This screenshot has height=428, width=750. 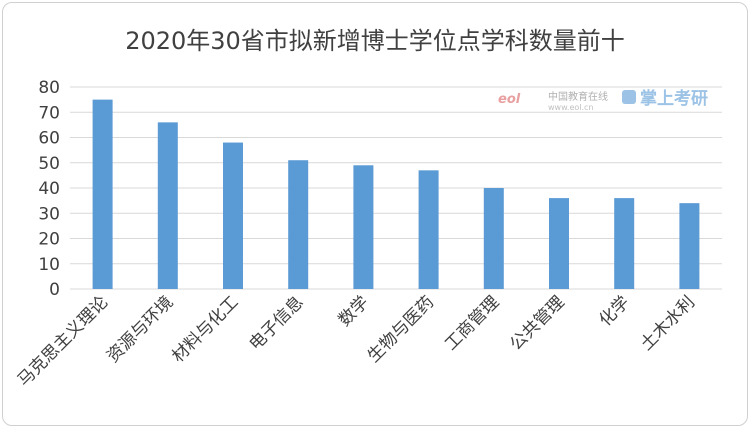 I want to click on watermark-brand: 掌上考研, so click(x=674, y=98).